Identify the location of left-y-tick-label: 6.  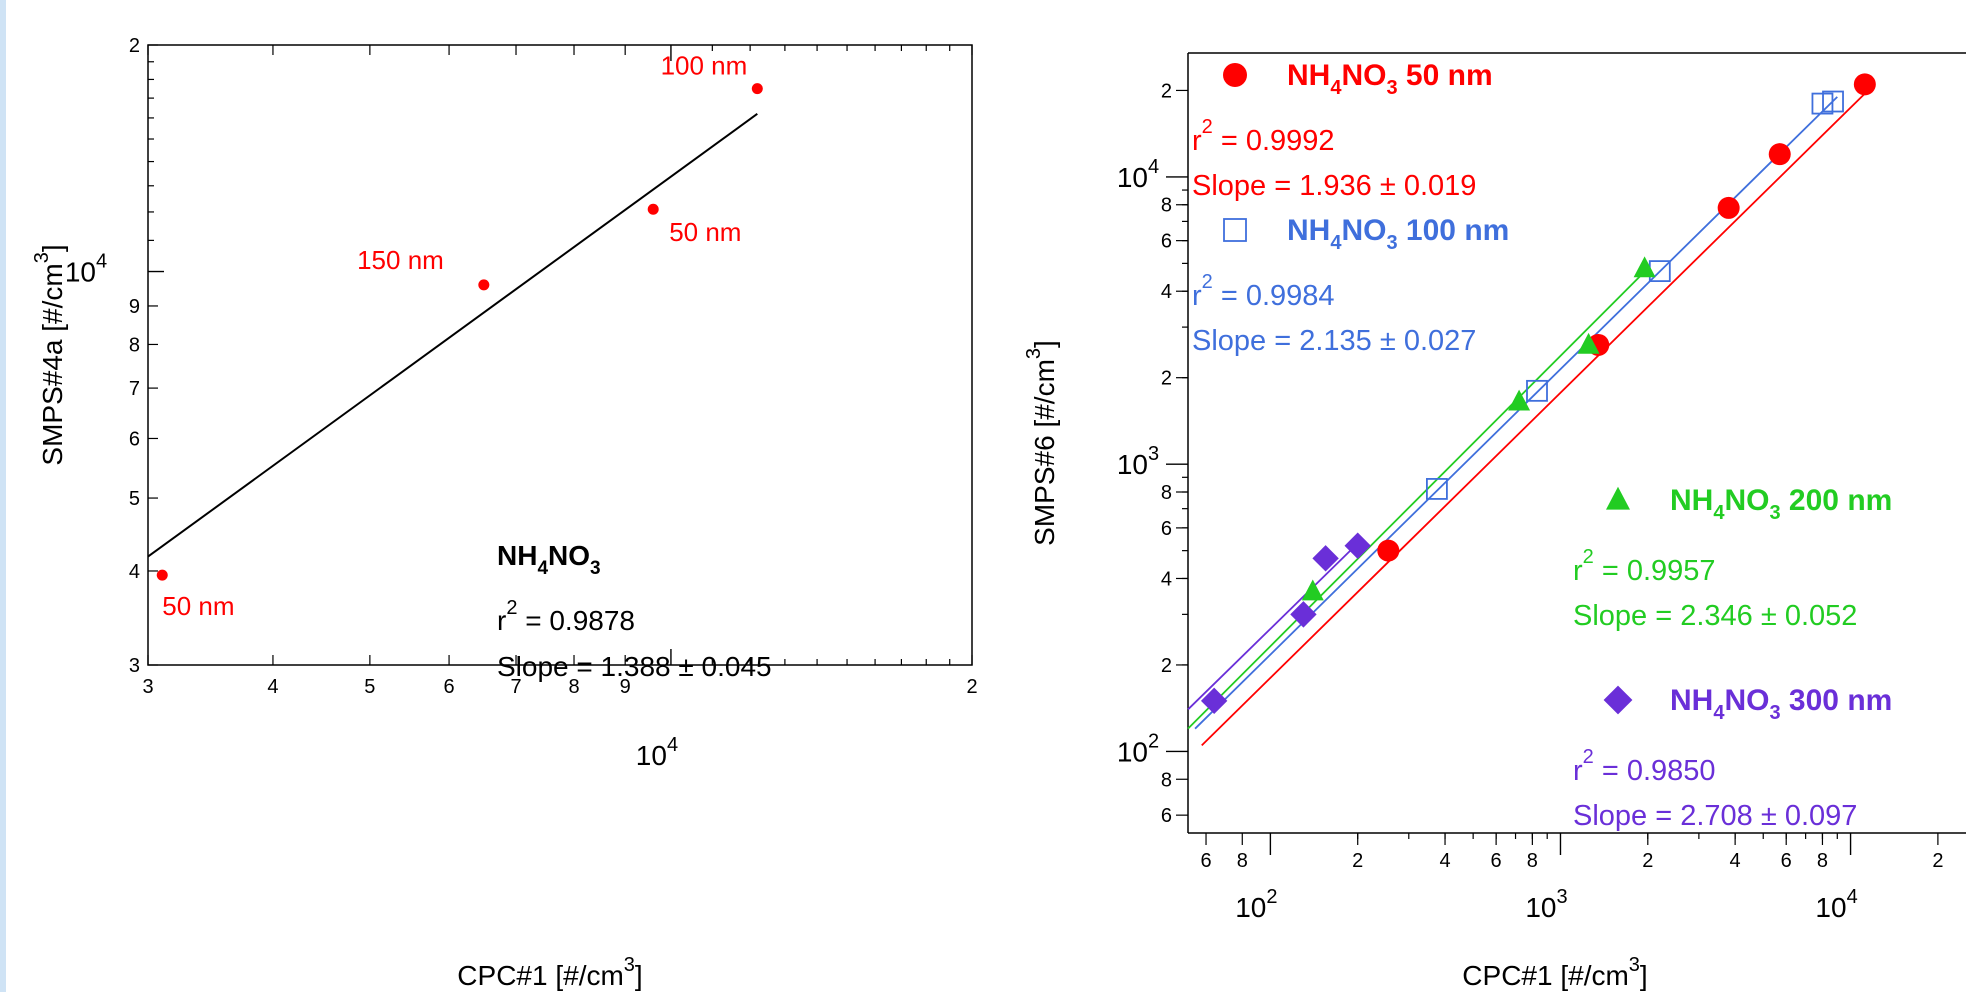
(134, 439).